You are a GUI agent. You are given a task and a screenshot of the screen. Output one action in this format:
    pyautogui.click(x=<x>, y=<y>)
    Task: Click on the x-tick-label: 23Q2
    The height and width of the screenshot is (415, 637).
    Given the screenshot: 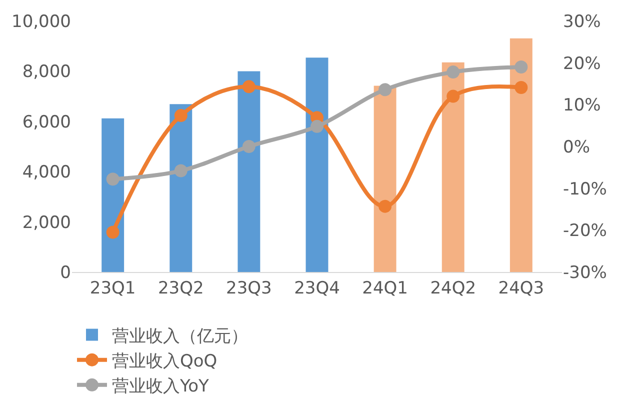 What is the action you would take?
    pyautogui.click(x=181, y=288)
    